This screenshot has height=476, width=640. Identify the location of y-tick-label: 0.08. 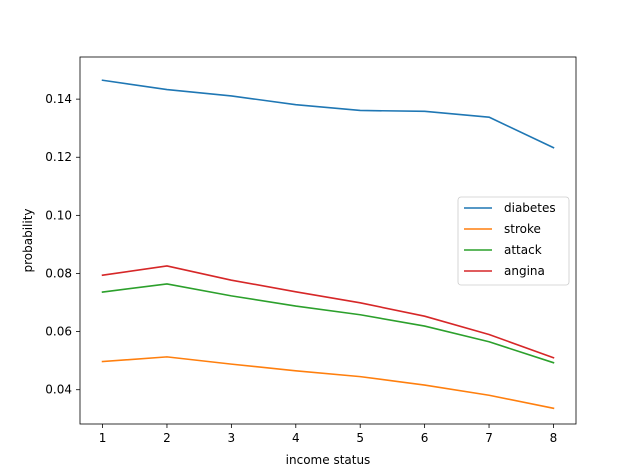
(58, 273).